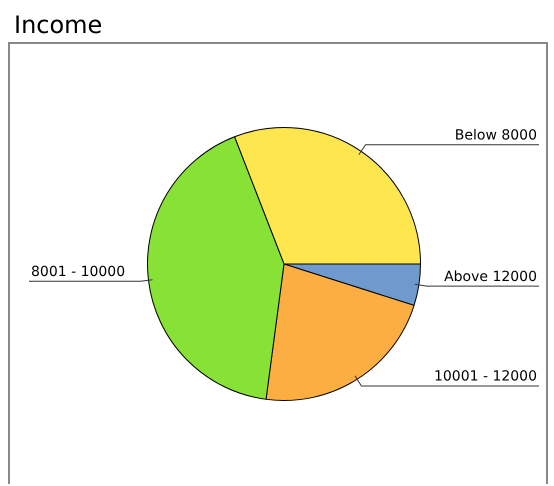 The width and height of the screenshot is (554, 486). I want to click on slice-label: 8001 - 10000, so click(78, 272).